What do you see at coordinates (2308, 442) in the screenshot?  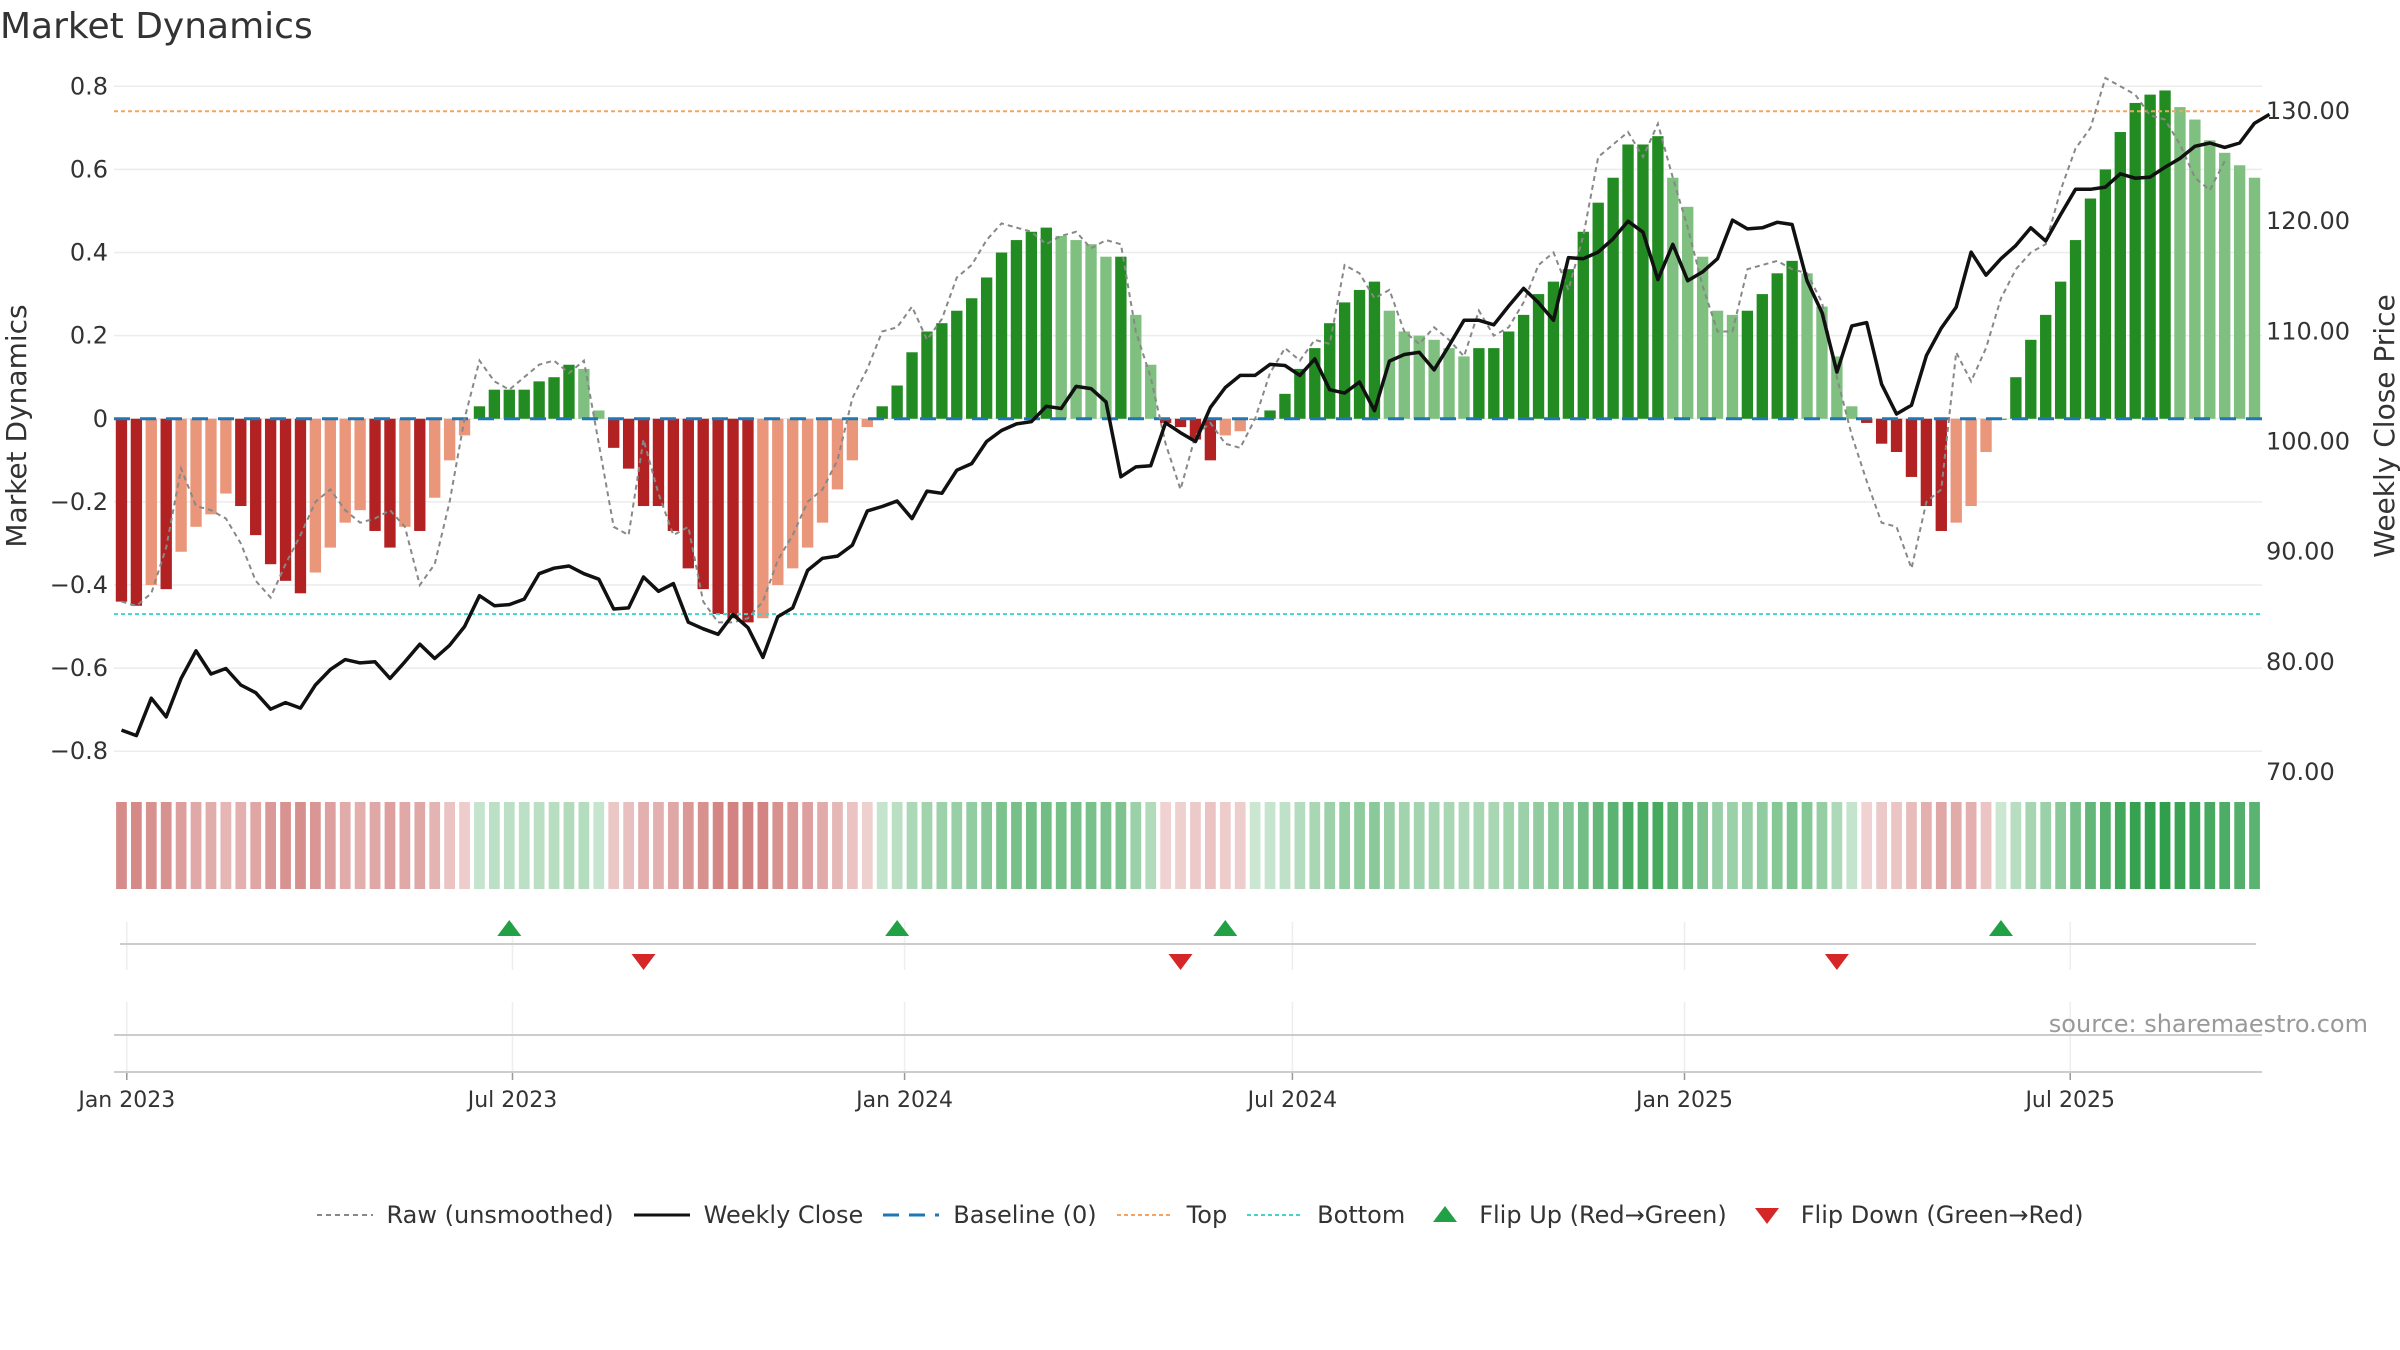 I see `y-right-tick-label: 100.00` at bounding box center [2308, 442].